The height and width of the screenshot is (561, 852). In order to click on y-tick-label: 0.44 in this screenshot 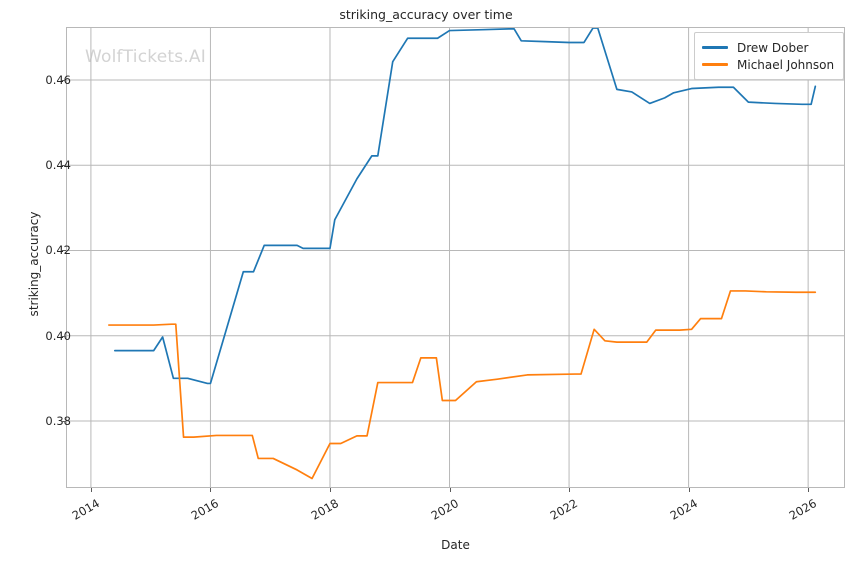, I will do `click(58, 165)`.